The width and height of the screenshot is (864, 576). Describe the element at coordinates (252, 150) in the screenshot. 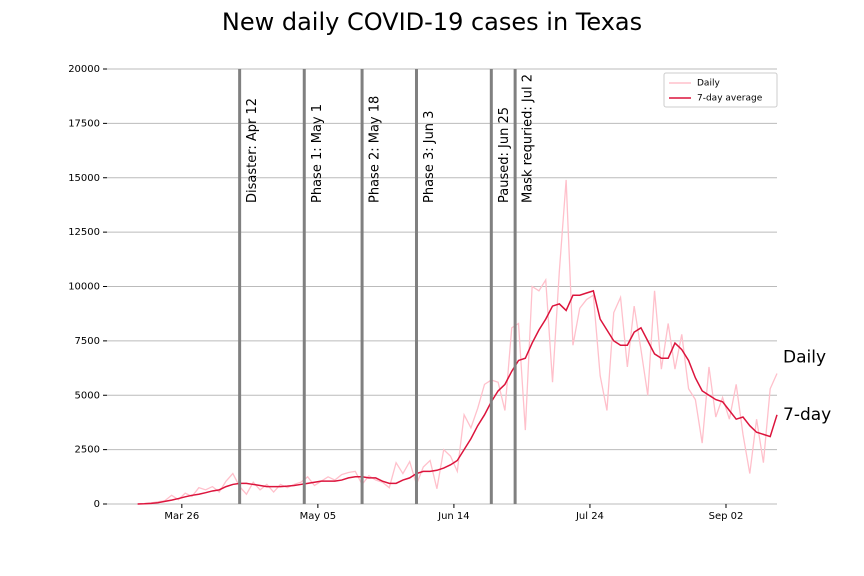

I see `event-label: Disaster: Apr 12` at that location.